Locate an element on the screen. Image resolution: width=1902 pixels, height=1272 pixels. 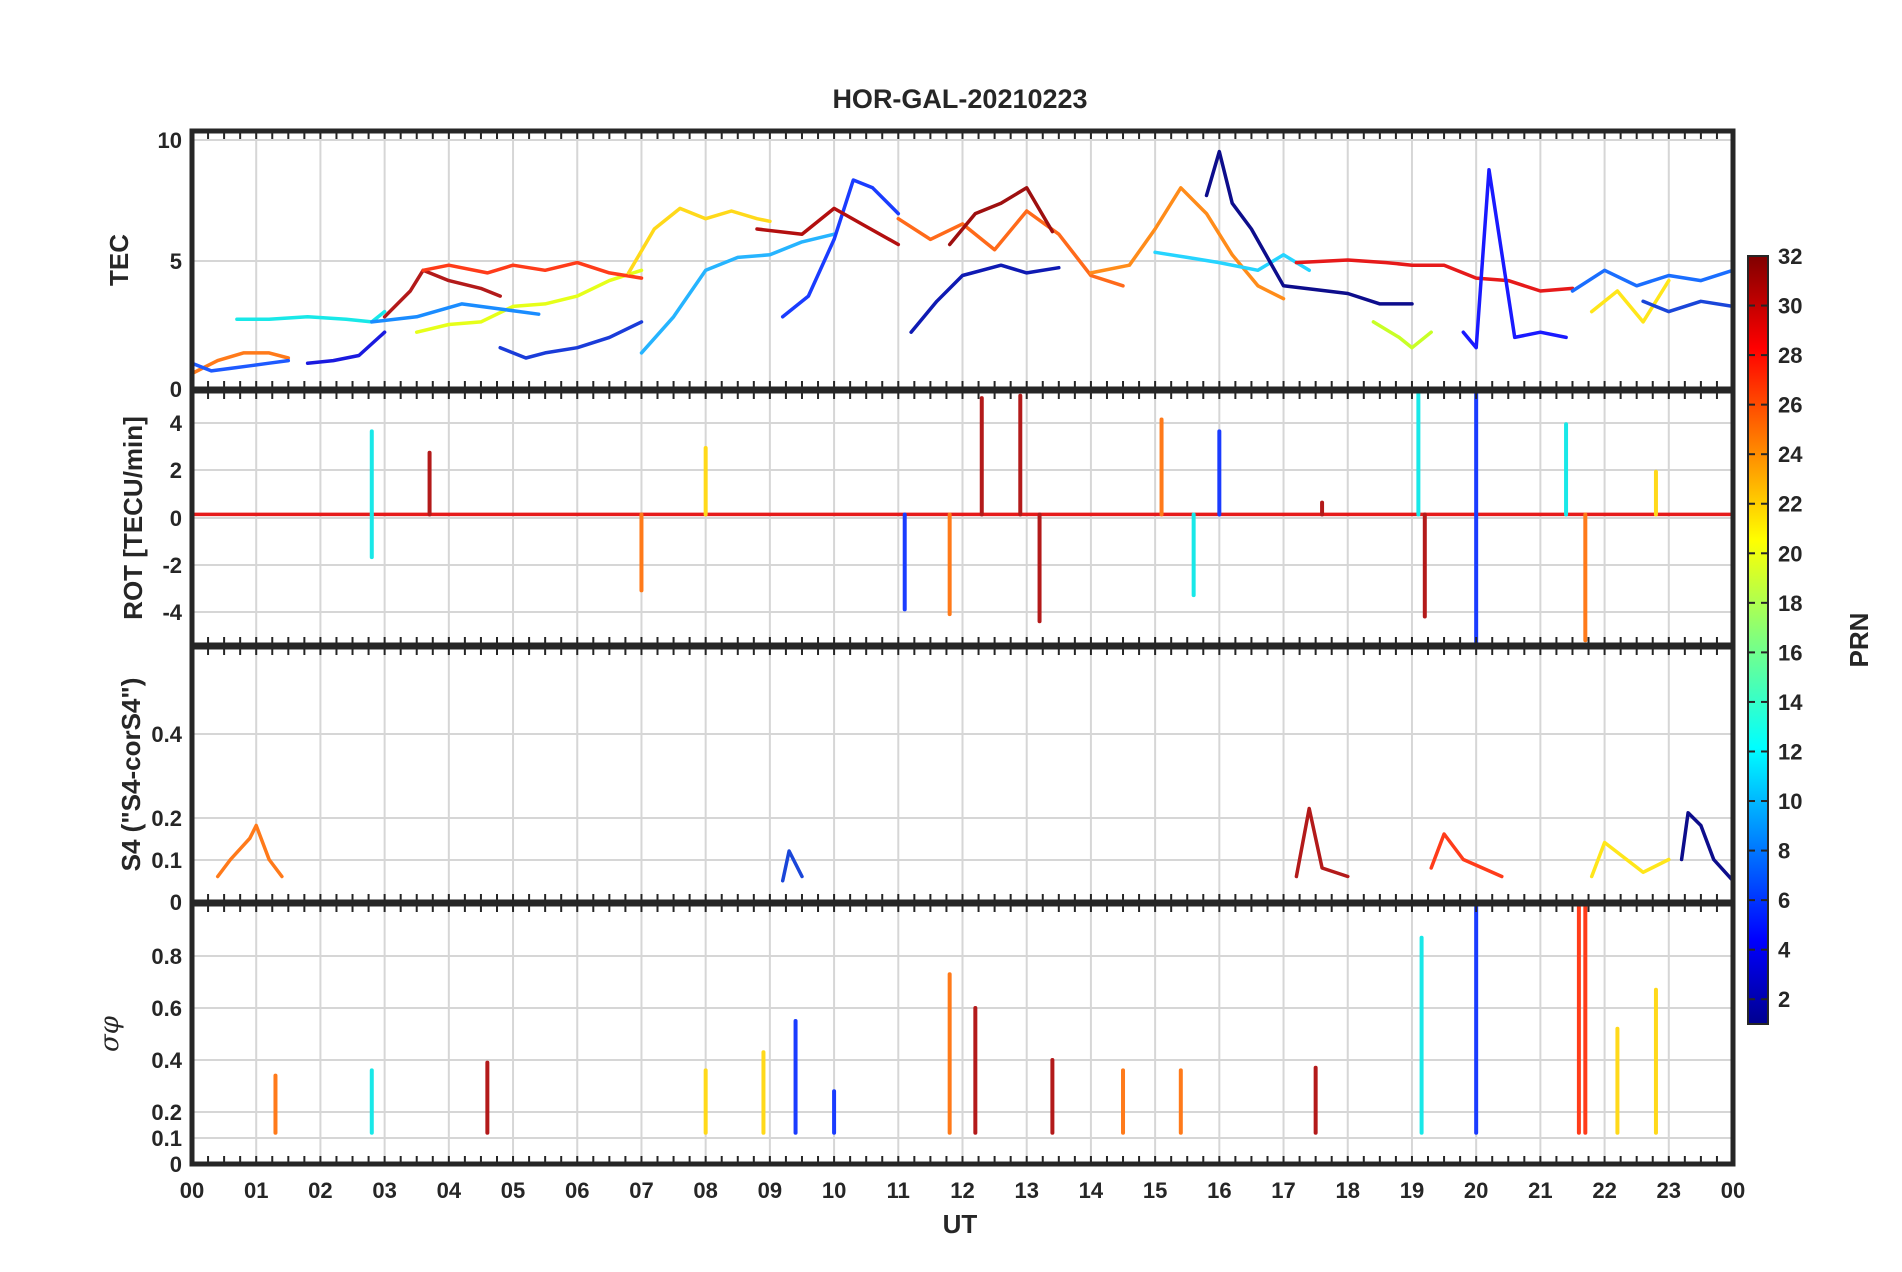
y-tick-label-sigma_phi: 0.1 is located at coordinates (166, 1138).